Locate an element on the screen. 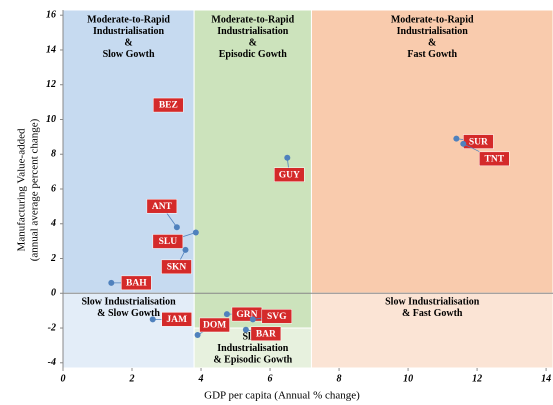 This screenshot has width=553, height=405. region-label: Episodic Gowth is located at coordinates (253, 54).